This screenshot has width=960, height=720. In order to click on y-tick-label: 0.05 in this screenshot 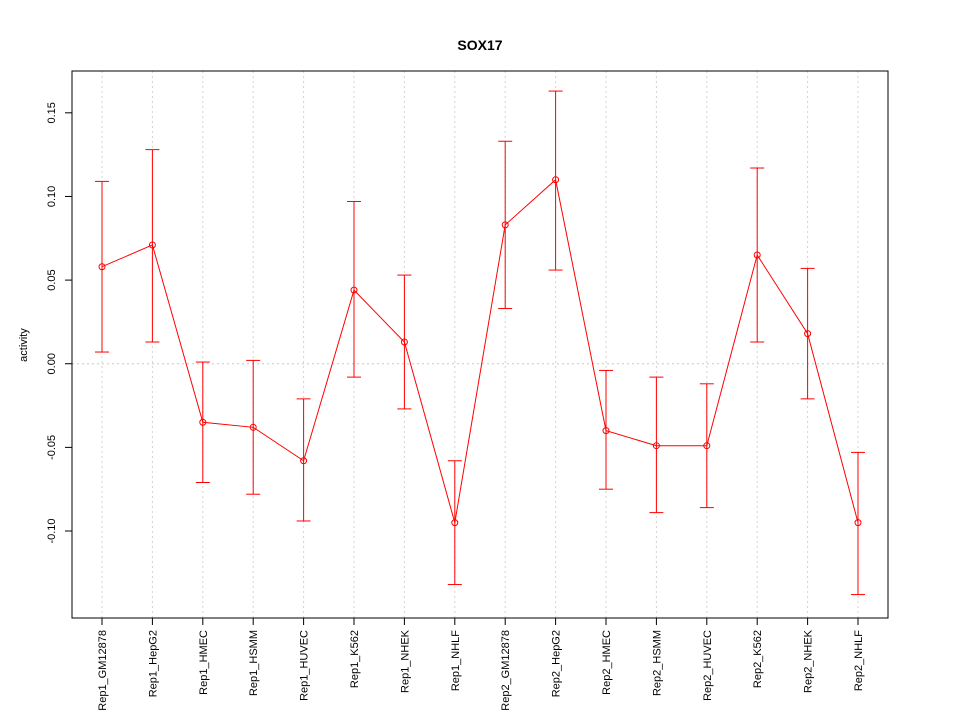, I will do `click(52, 279)`.